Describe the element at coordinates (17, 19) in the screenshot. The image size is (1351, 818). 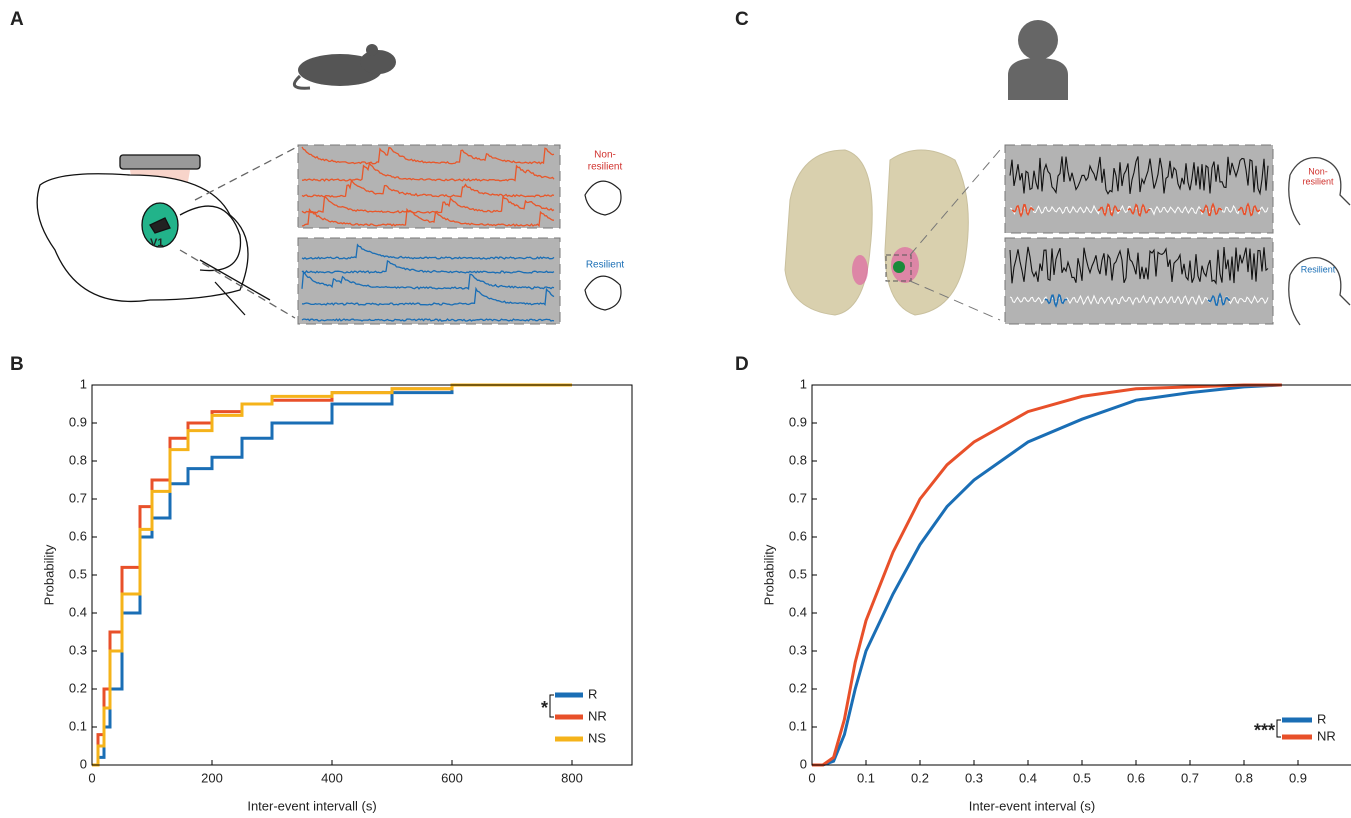
I see `panel-label: A` at that location.